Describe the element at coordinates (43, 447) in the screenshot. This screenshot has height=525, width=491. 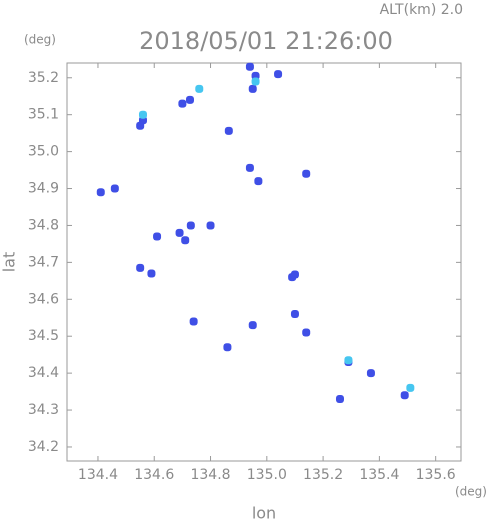
I see `y-tick-label: 34.2` at that location.